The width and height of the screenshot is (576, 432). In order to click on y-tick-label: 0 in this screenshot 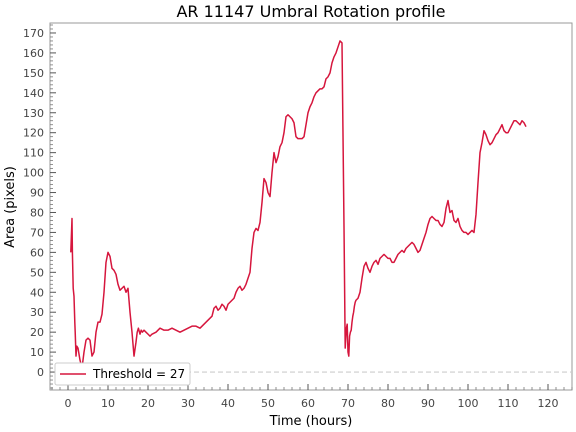, I will do `click(40, 372)`.